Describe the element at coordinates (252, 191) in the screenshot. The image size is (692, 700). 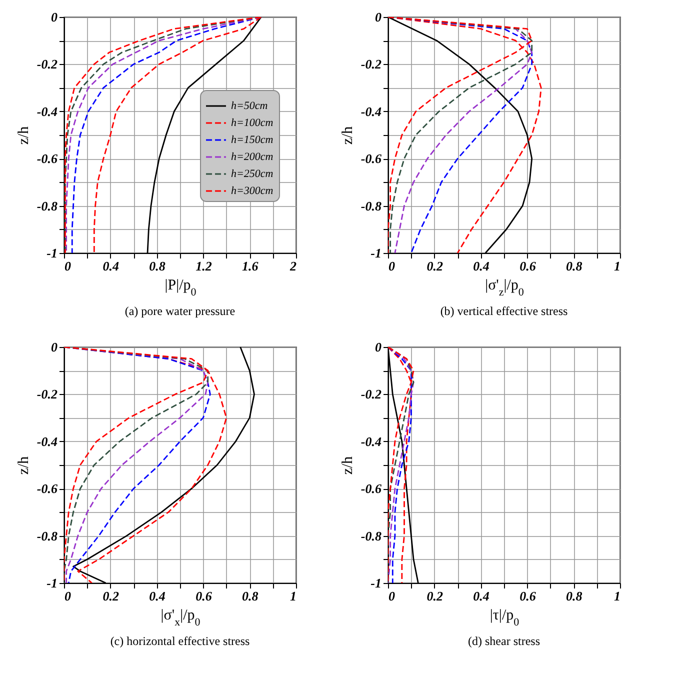
I see `legend-label: h=300cm` at that location.